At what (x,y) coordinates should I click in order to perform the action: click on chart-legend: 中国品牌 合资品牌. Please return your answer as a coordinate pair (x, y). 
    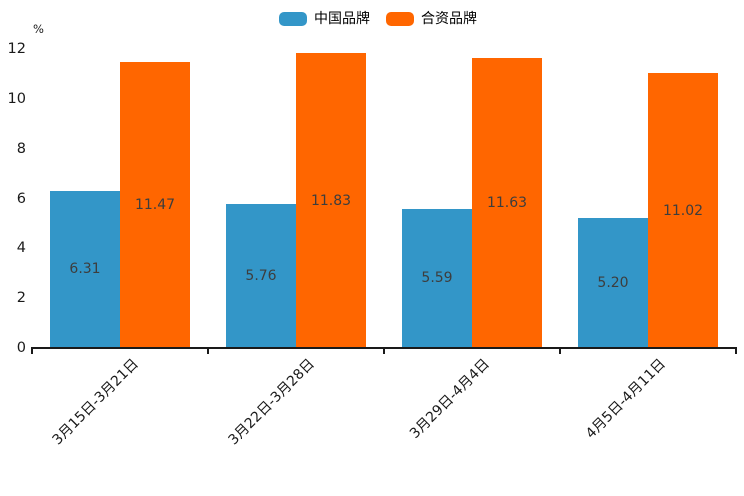
    Looking at the image, I should click on (372, 19).